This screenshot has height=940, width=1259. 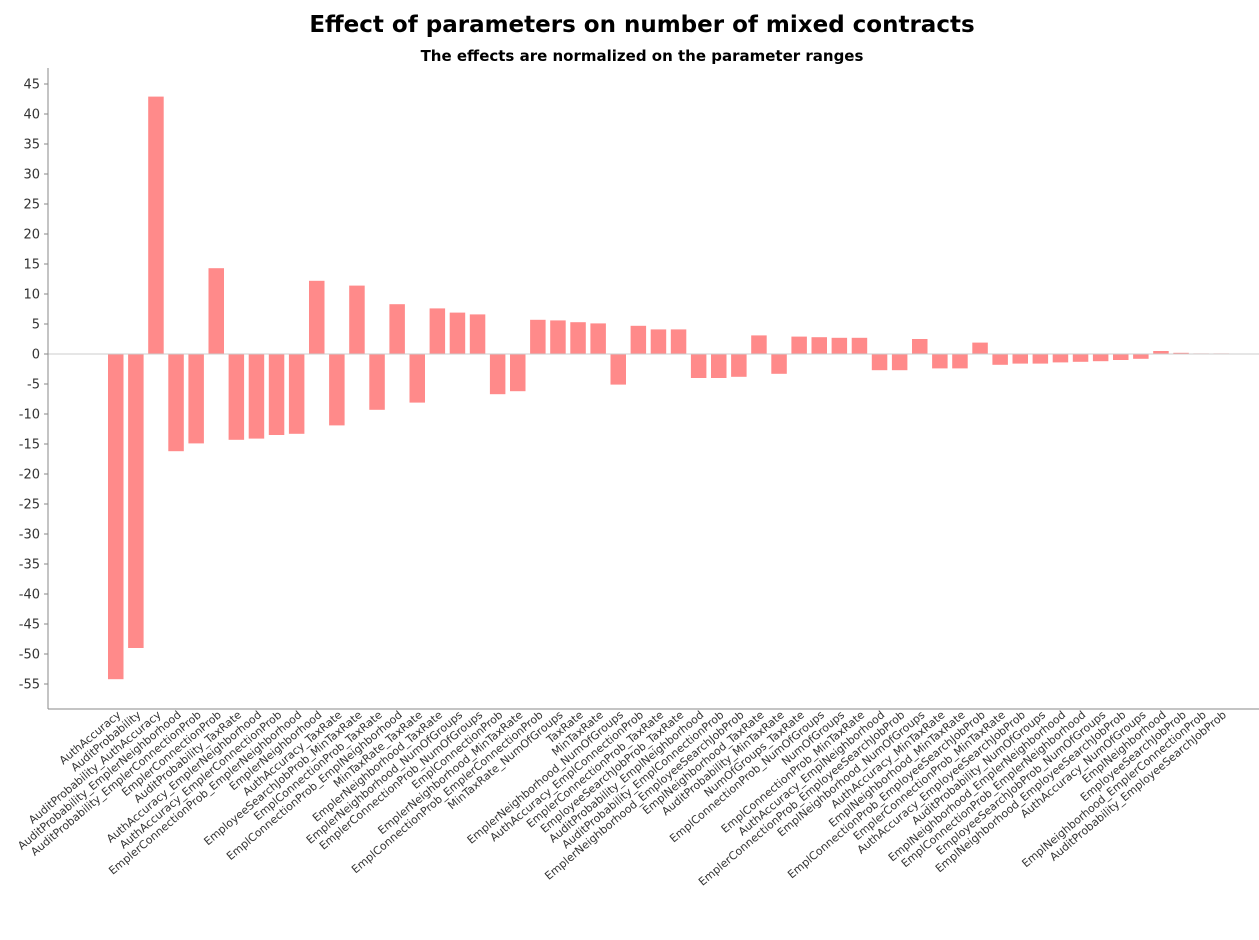 I want to click on y-tick-label: 5, so click(x=36, y=325).